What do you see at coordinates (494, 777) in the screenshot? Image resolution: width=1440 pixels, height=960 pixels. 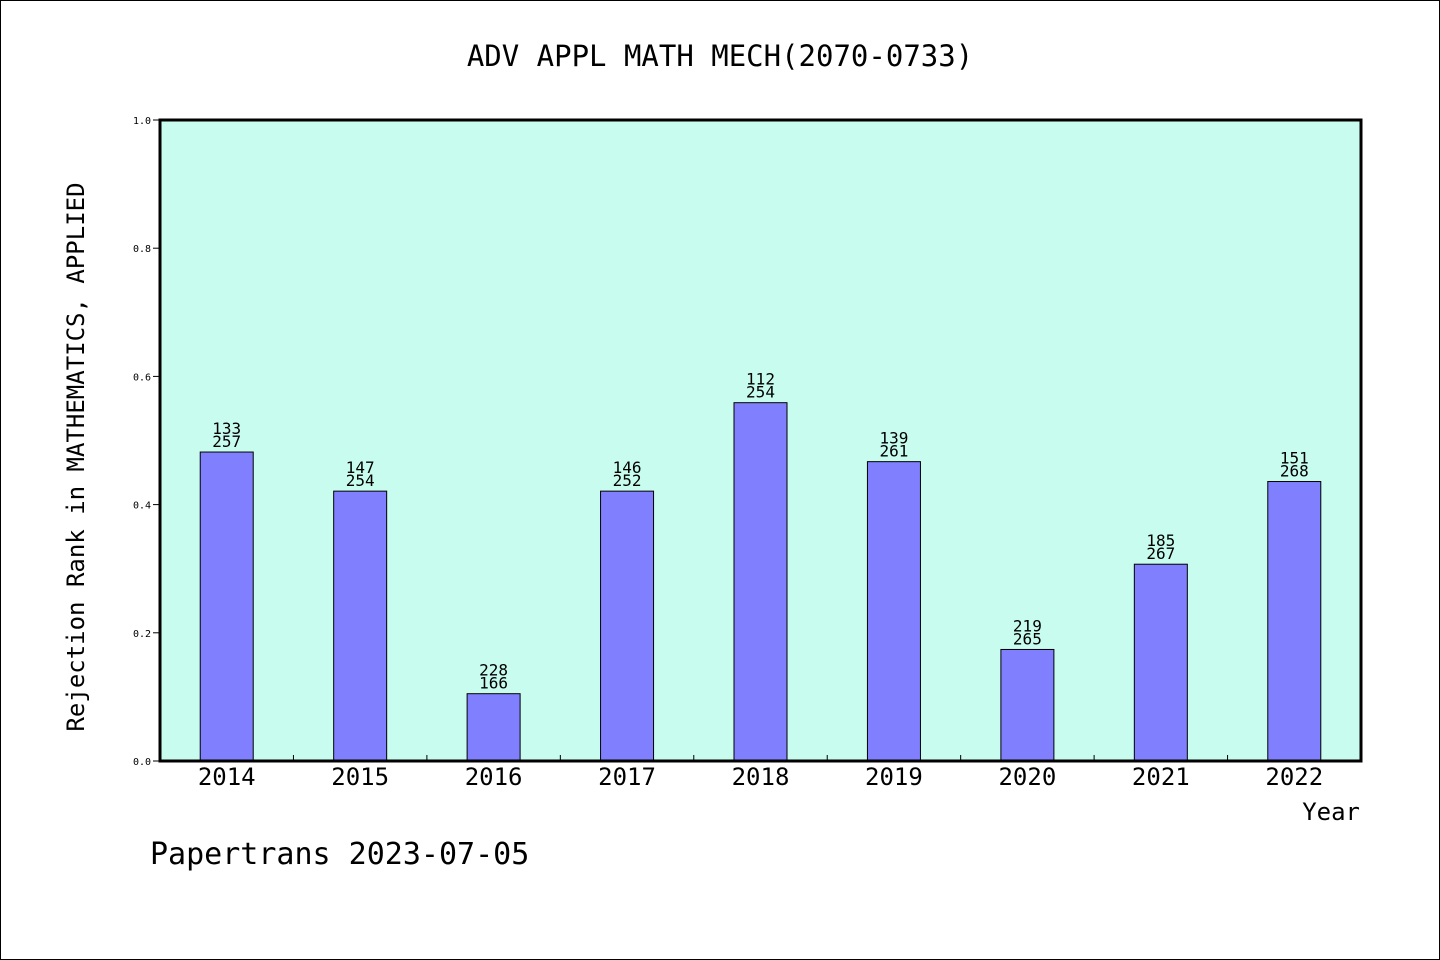 I see `x-tick-label: 2016` at bounding box center [494, 777].